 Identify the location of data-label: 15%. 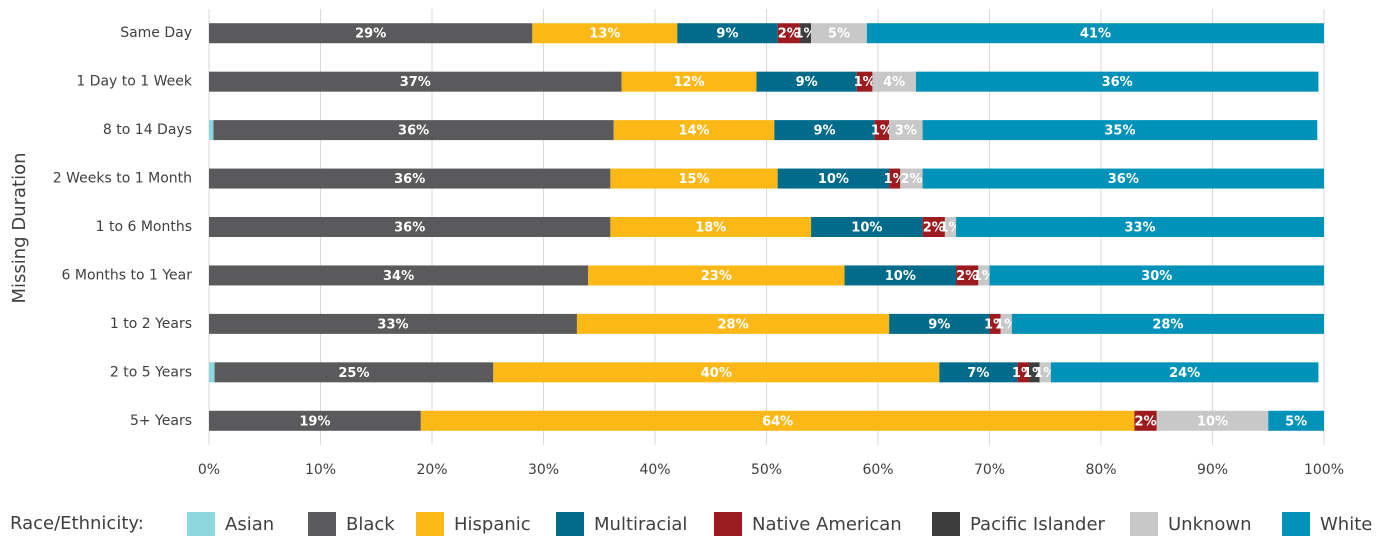
(693, 179).